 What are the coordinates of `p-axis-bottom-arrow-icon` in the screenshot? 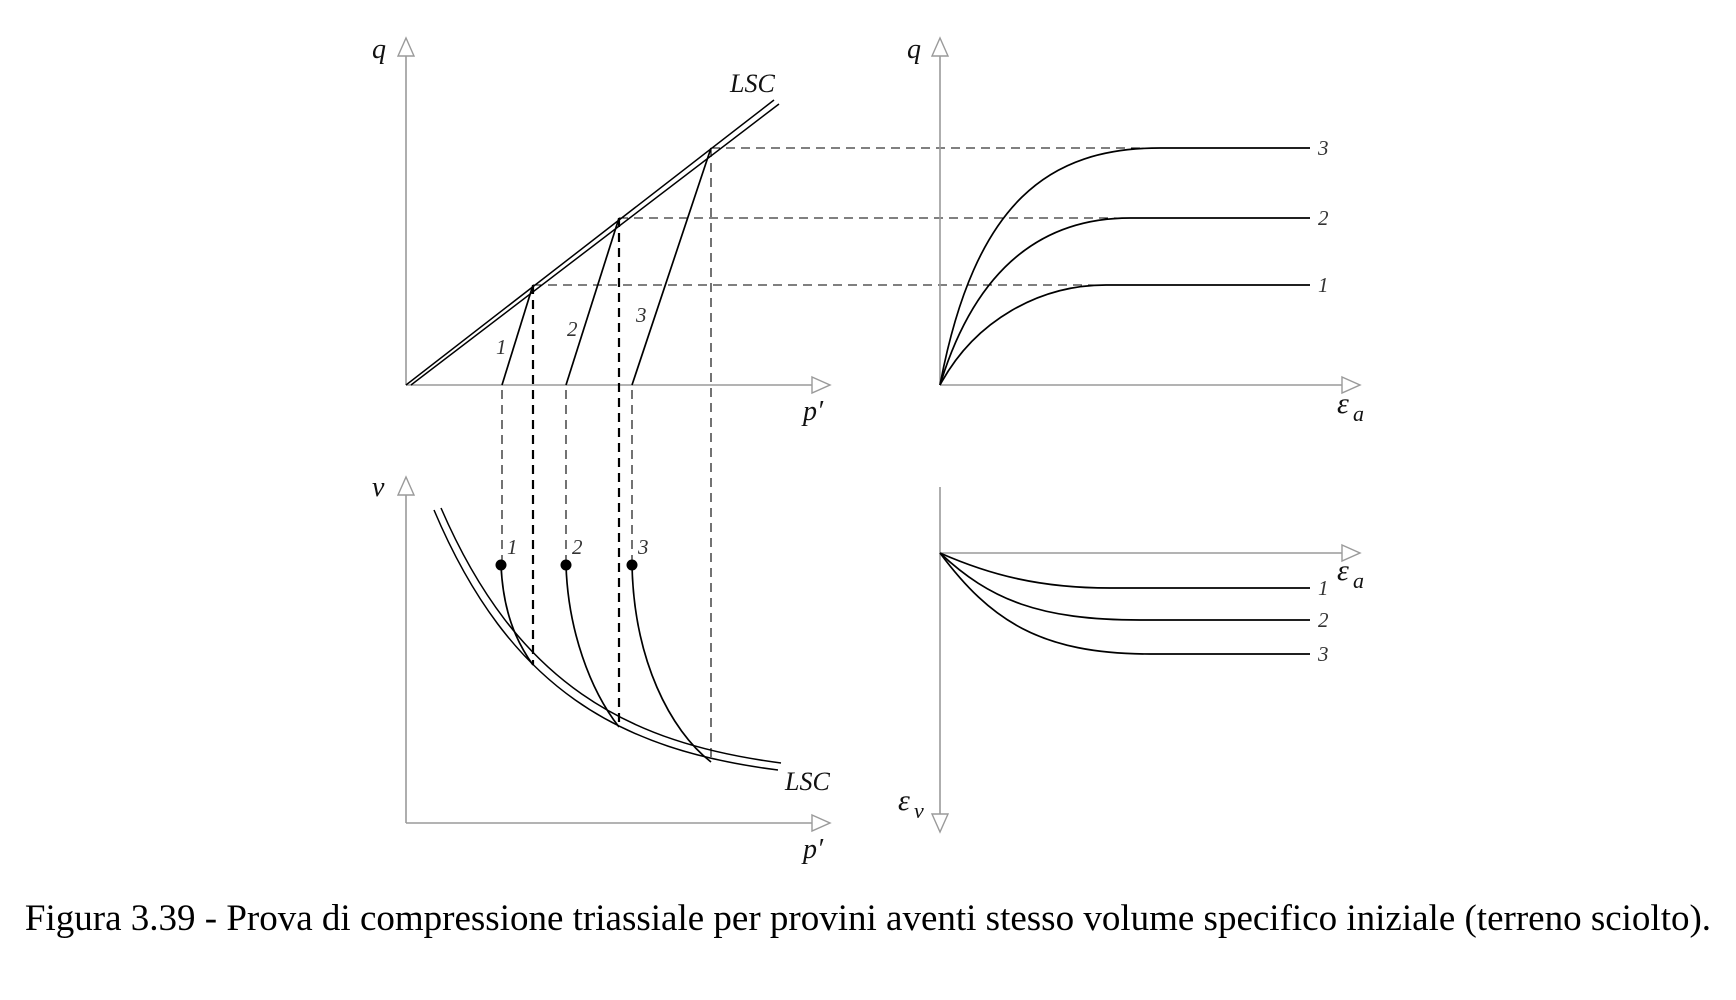 It's located at (821, 823).